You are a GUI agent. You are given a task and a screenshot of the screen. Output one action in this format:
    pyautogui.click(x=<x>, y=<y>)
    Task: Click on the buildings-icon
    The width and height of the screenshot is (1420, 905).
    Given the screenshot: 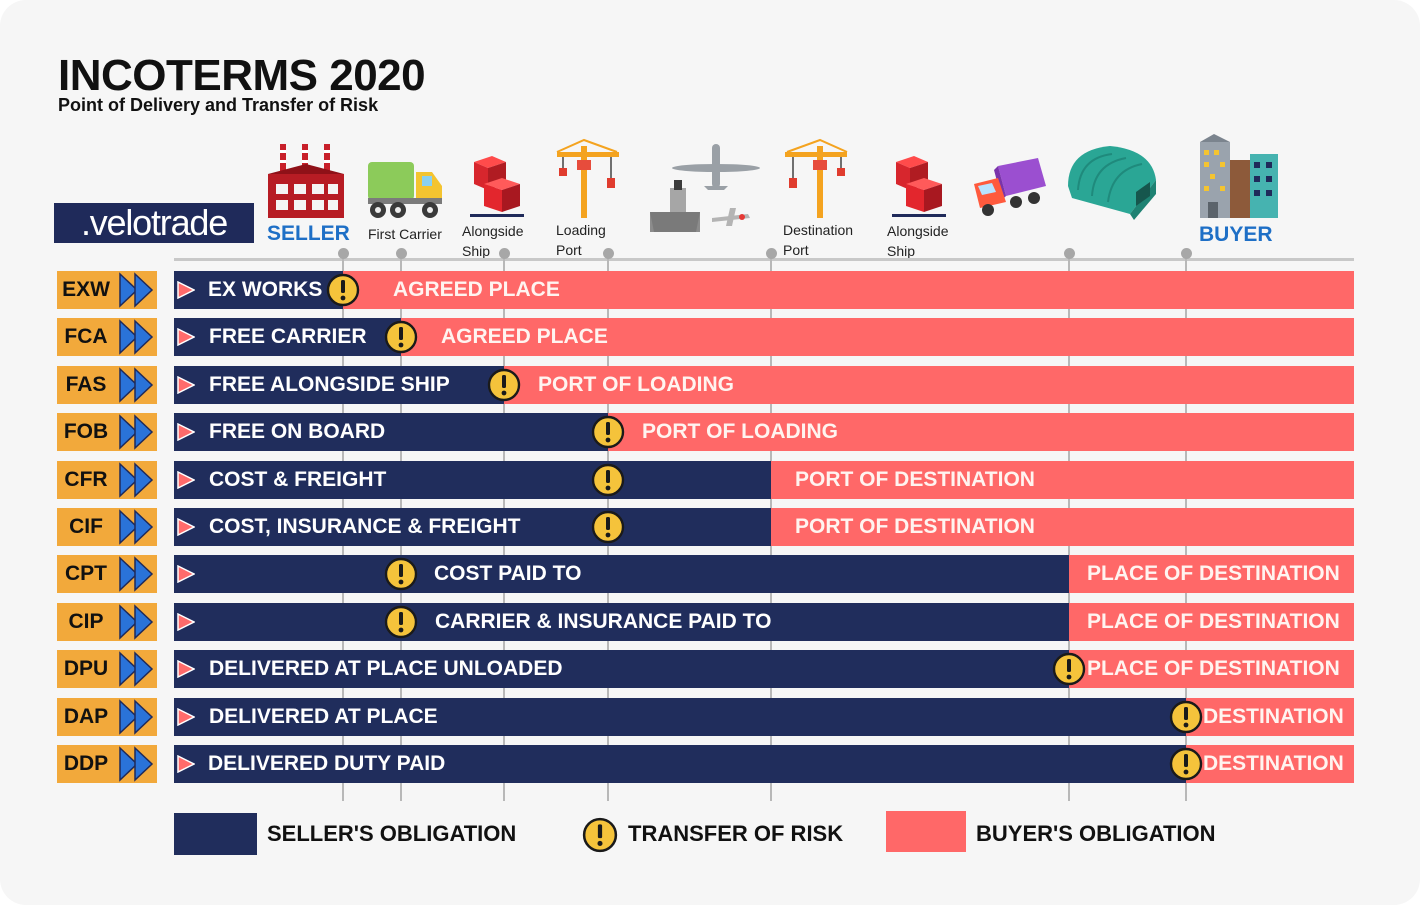 What is the action you would take?
    pyautogui.click(x=1239, y=176)
    